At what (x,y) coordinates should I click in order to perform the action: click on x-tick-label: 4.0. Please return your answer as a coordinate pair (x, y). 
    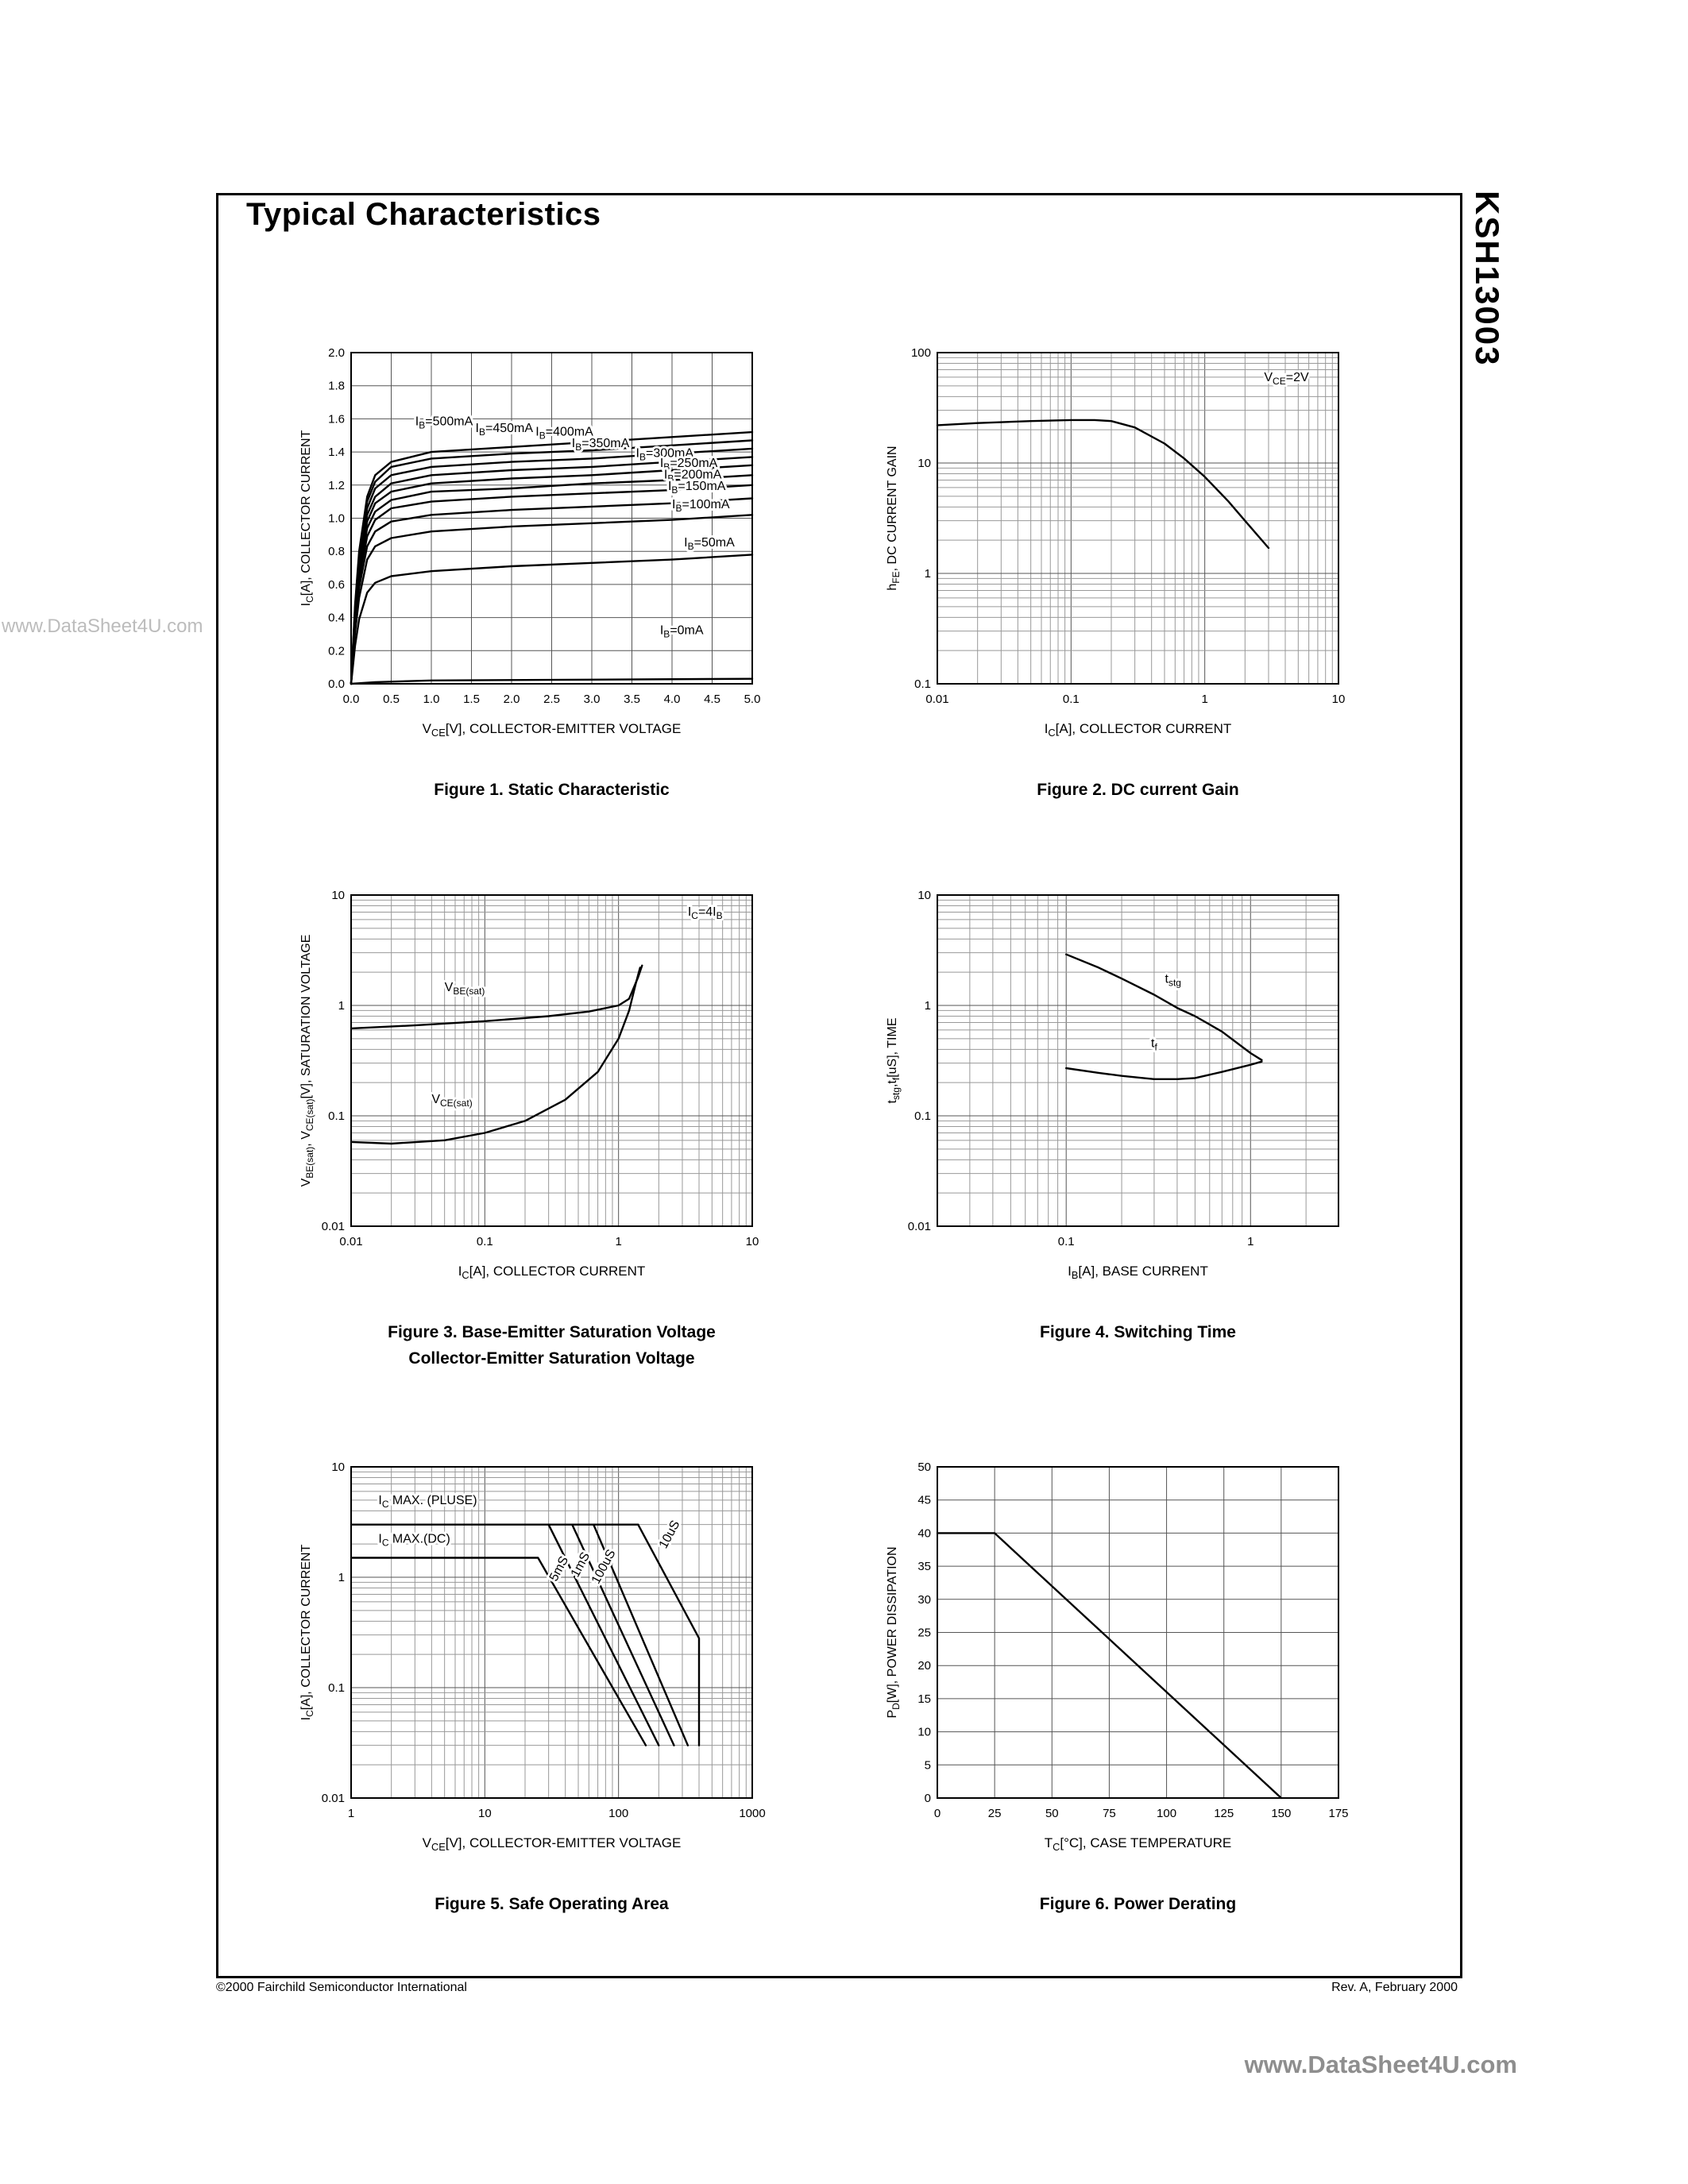
    Looking at the image, I should click on (672, 699).